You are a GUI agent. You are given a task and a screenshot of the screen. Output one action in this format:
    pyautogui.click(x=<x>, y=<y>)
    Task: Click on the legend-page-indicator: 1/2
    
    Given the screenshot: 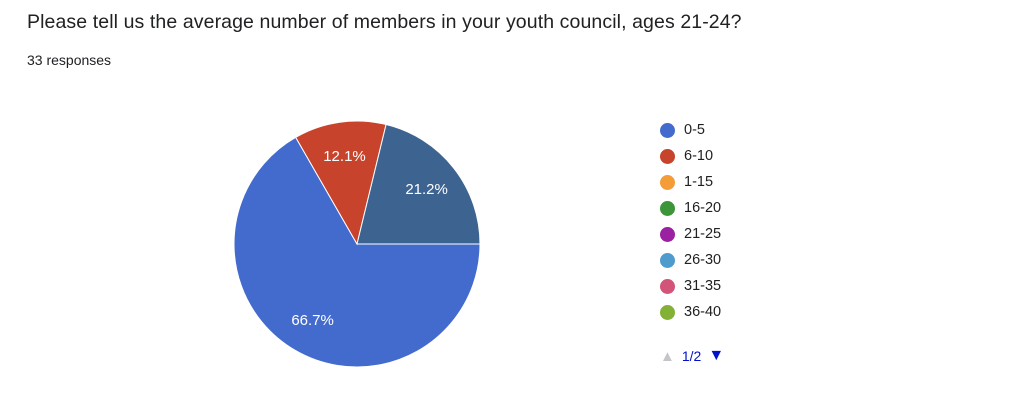 What is the action you would take?
    pyautogui.click(x=691, y=356)
    